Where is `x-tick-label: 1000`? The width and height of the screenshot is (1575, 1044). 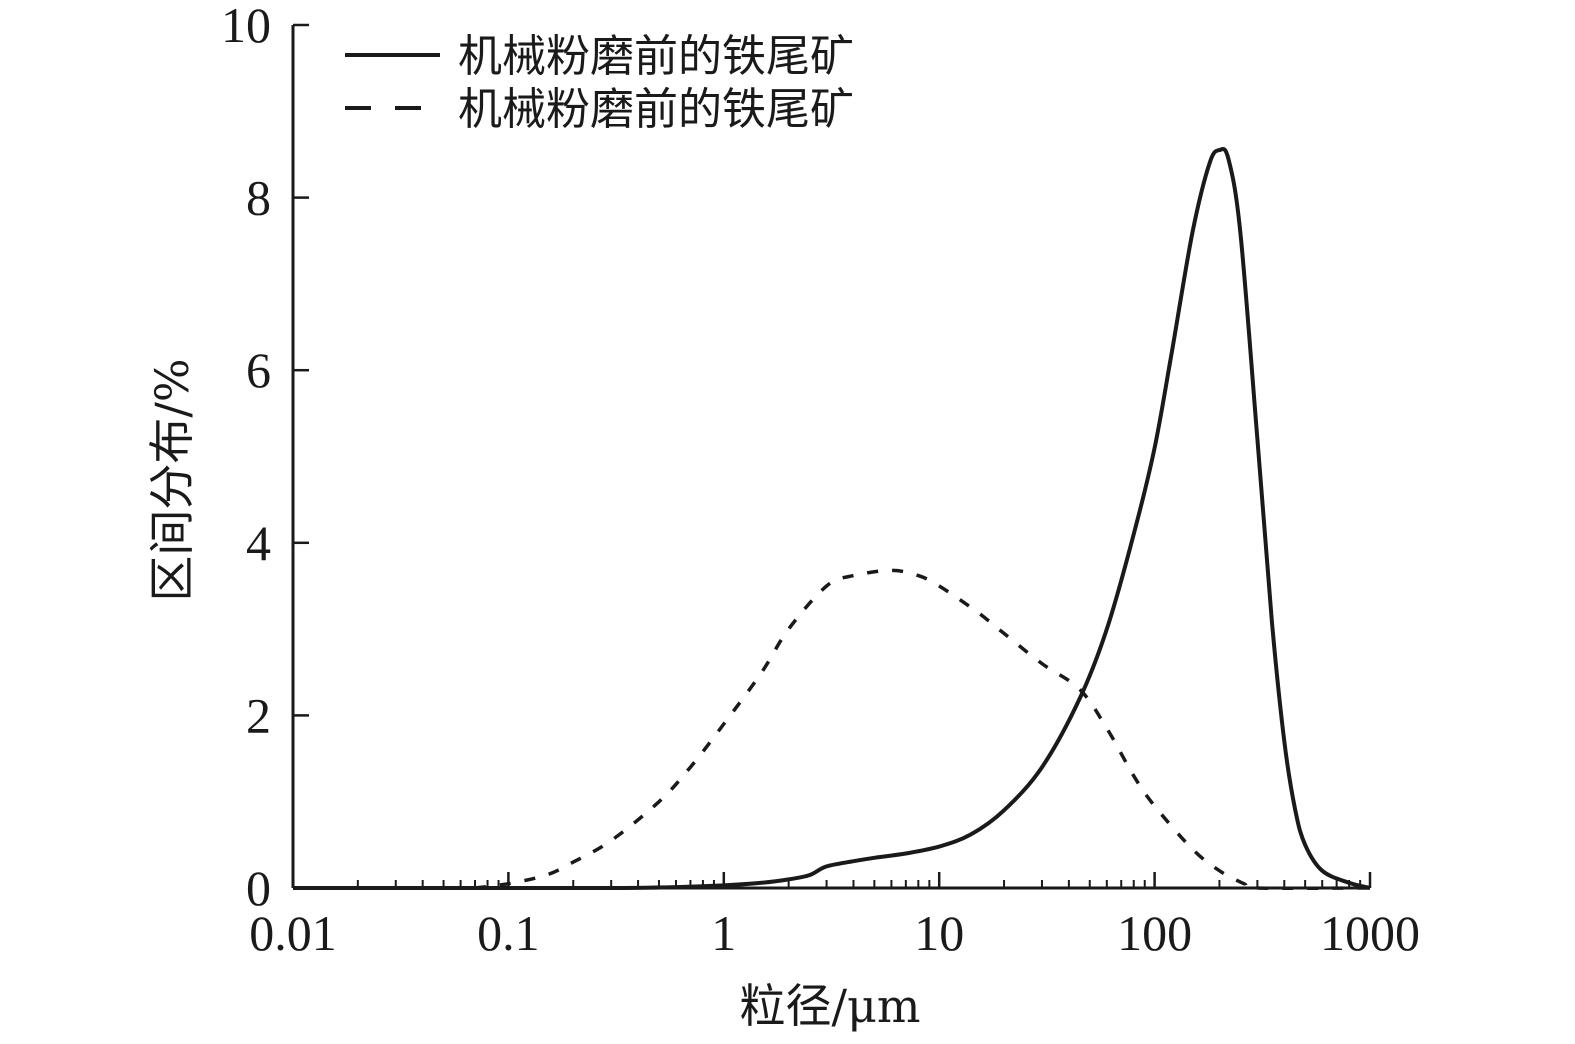 x-tick-label: 1000 is located at coordinates (1370, 933).